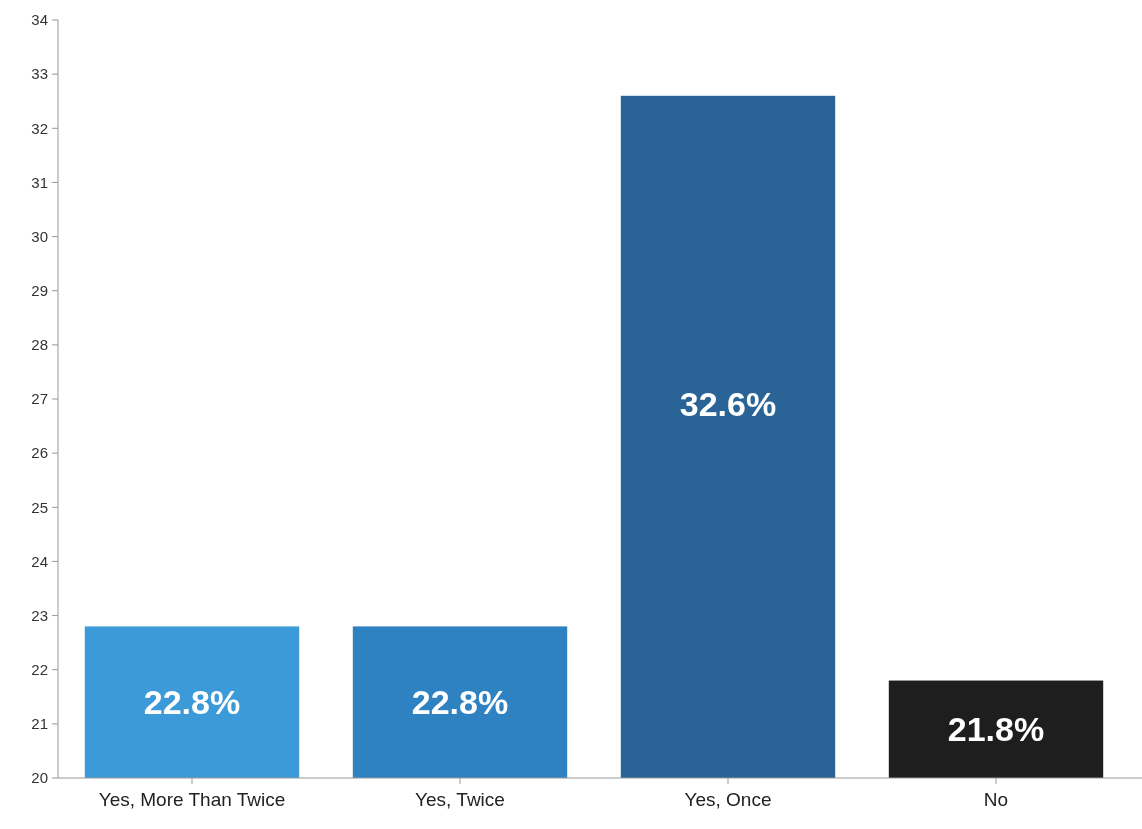 Image resolution: width=1142 pixels, height=829 pixels. Describe the element at coordinates (39, 182) in the screenshot. I see `y-tick-label: 31` at that location.